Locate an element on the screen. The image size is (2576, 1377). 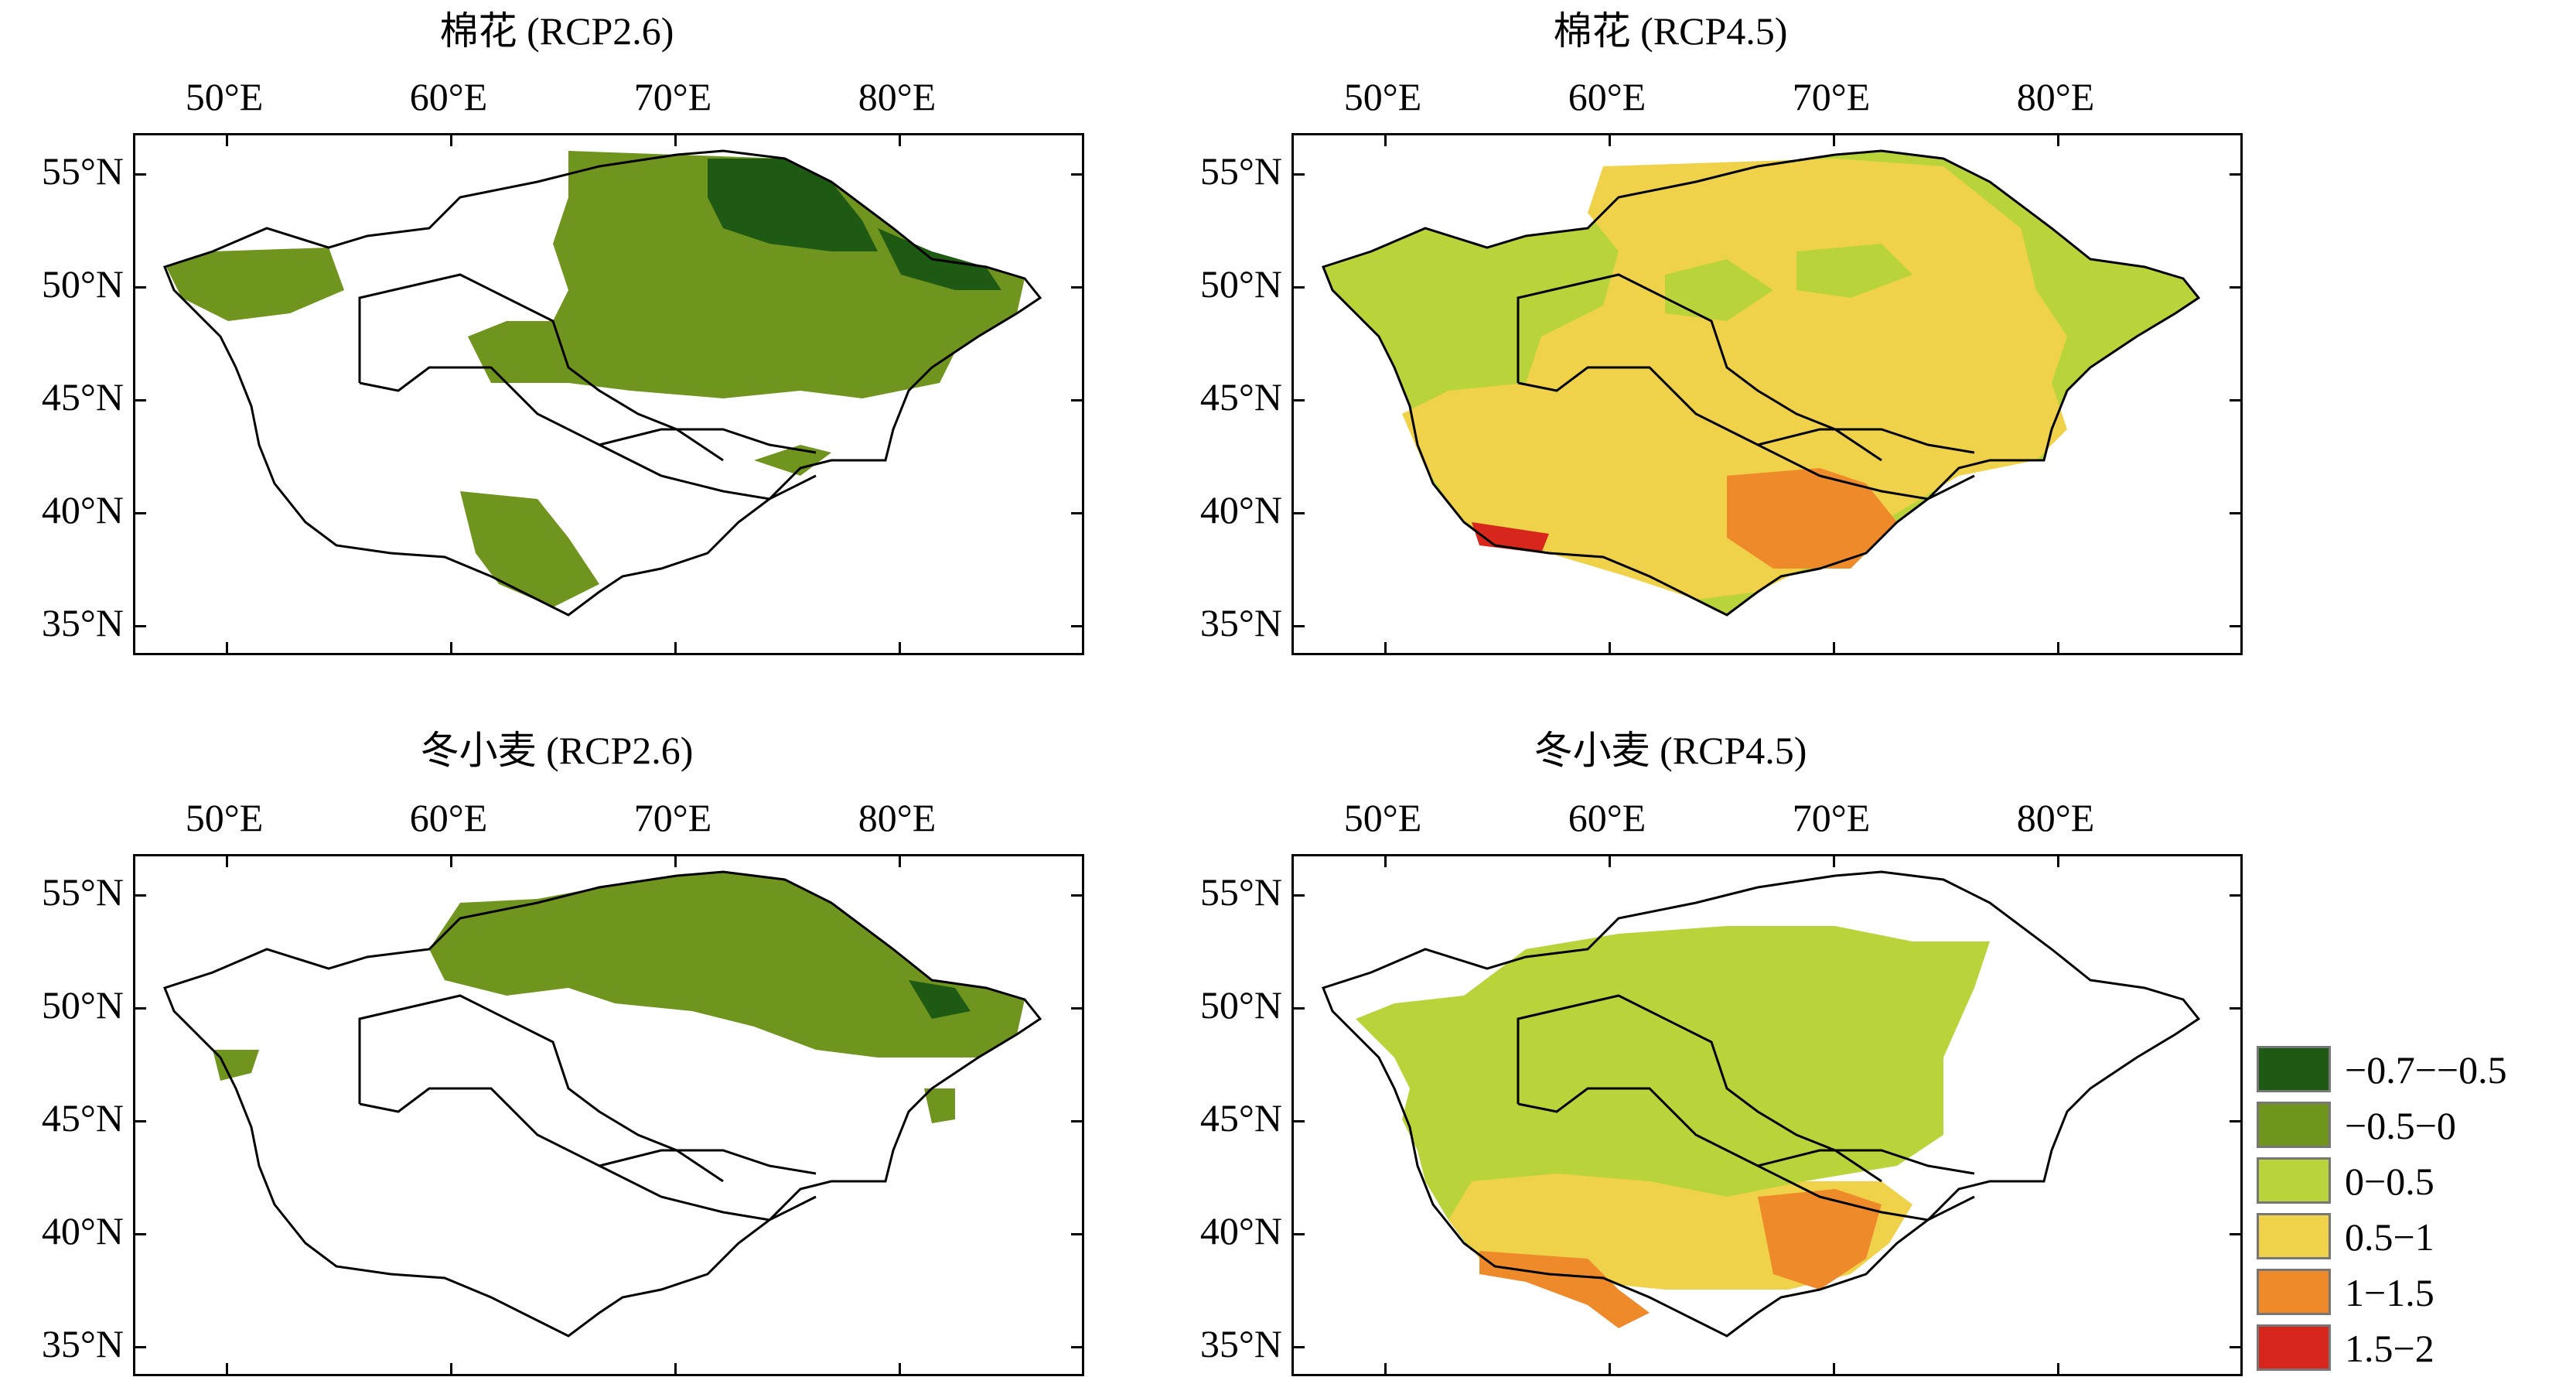
legend-label: 1−1.5 is located at coordinates (2389, 1292).